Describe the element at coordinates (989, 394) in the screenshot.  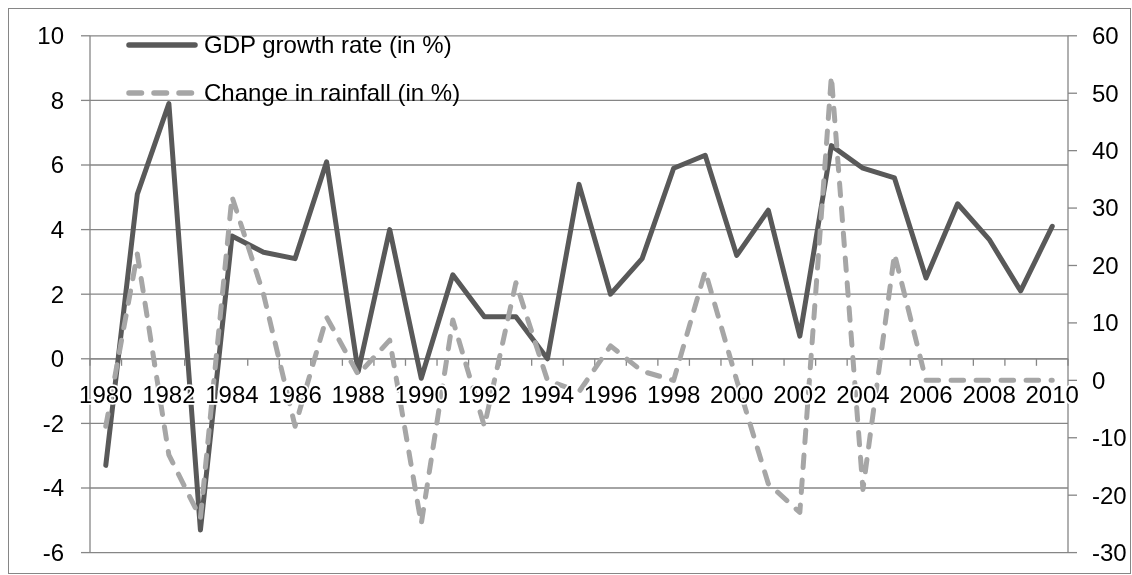
I see `x-tick-label: 2008` at that location.